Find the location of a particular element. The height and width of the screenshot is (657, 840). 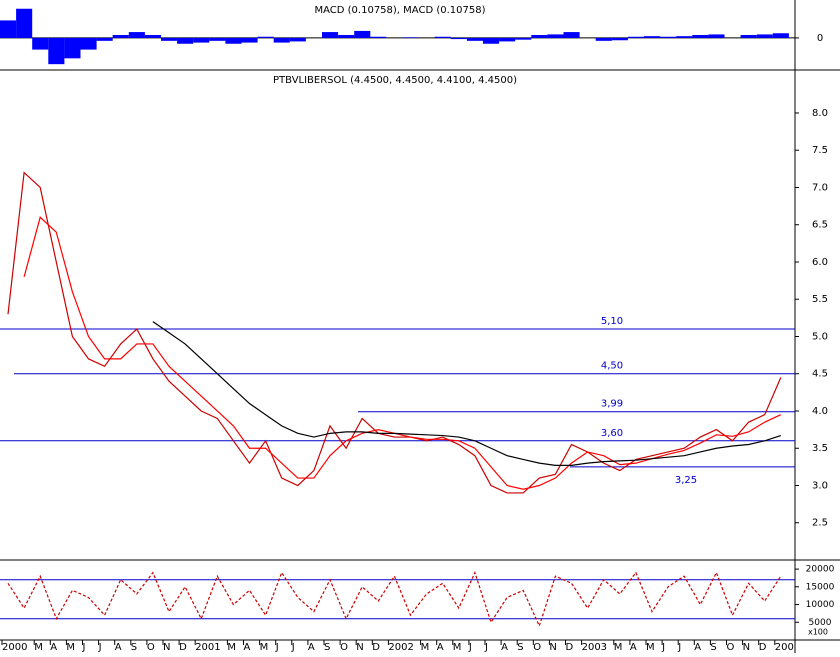

unit-label: x100 is located at coordinates (818, 632).